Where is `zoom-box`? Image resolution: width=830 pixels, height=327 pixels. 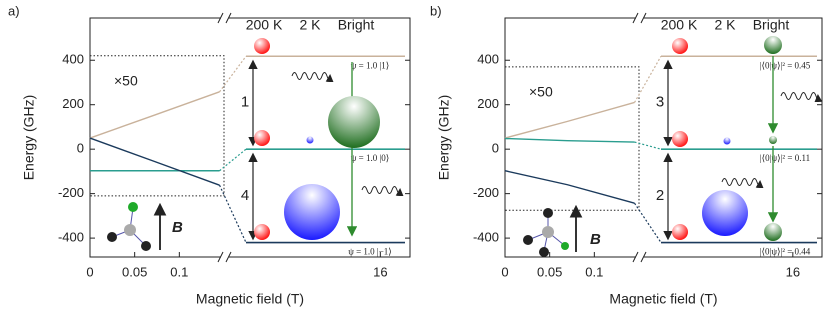
zoom-box is located at coordinates (157, 126).